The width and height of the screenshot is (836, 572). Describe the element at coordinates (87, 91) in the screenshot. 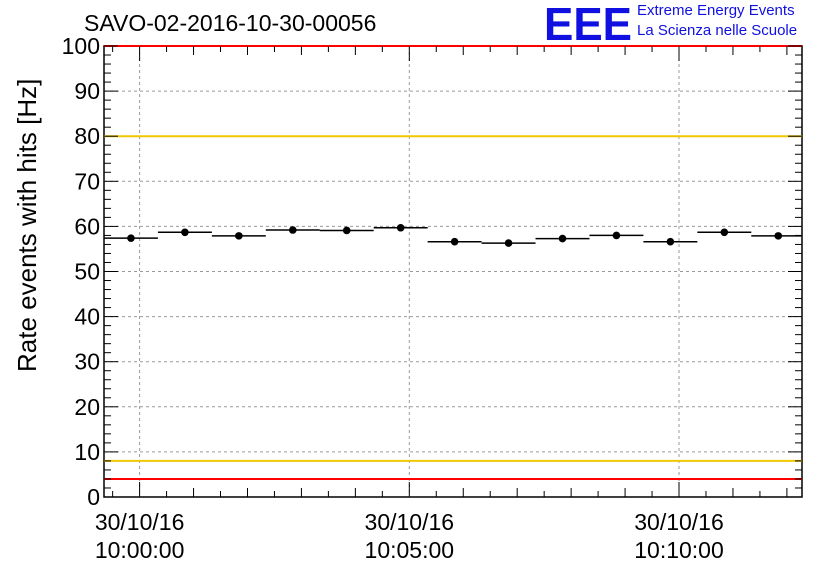

I see `y-tick-label: 90` at that location.